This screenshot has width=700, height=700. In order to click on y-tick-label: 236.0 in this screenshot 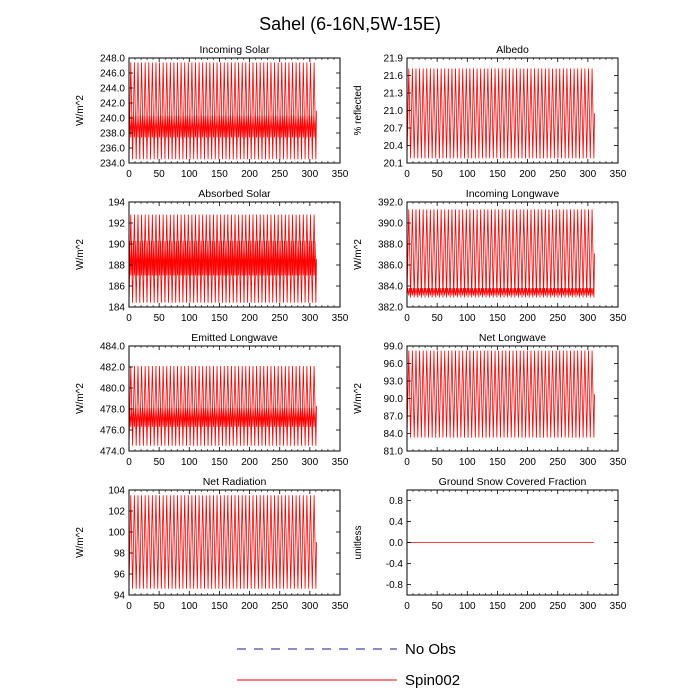, I will do `click(112, 149)`.